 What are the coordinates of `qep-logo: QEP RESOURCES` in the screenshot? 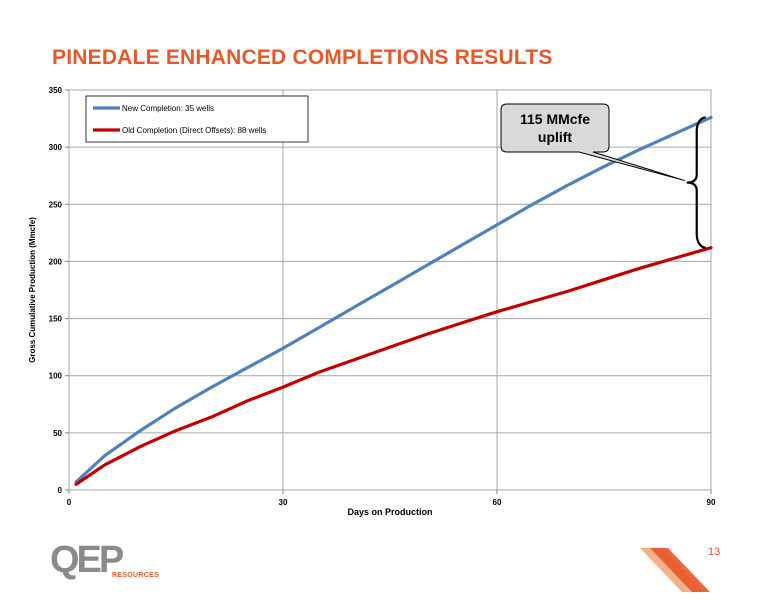 It's located at (115, 563).